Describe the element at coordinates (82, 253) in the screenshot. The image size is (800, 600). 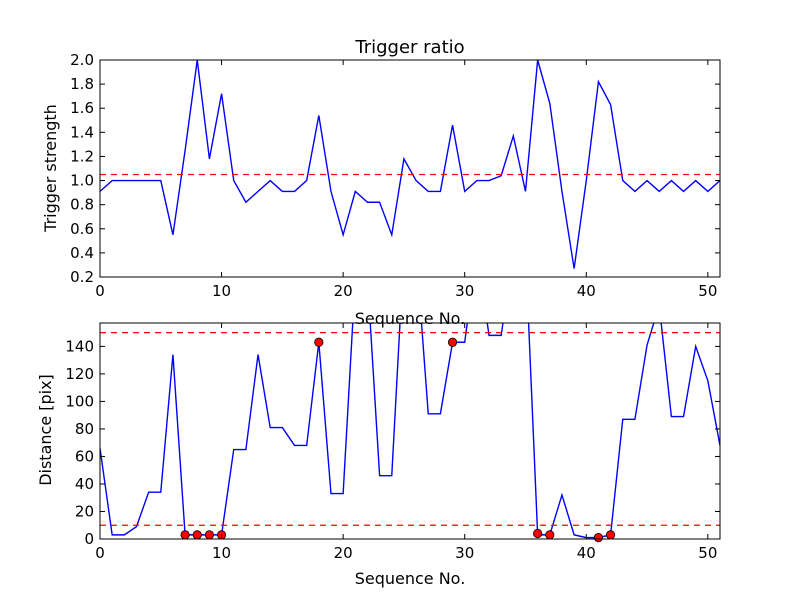
I see `y-tick-label: 0.4` at that location.